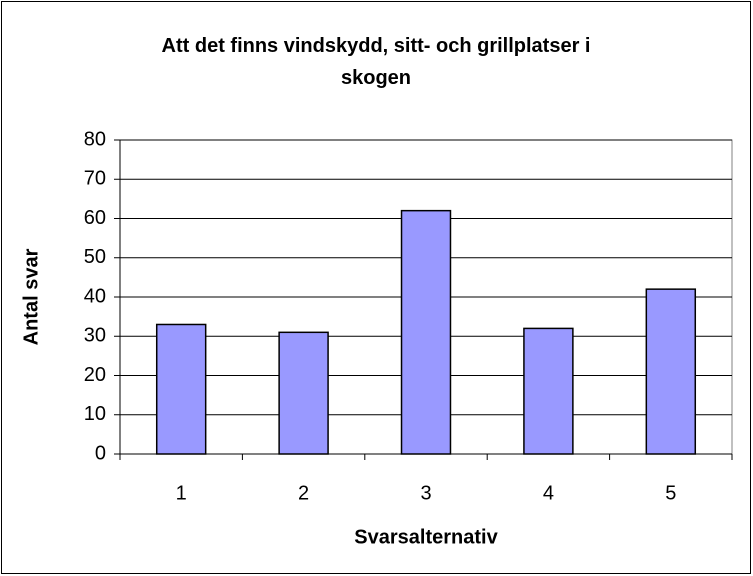  What do you see at coordinates (31, 296) in the screenshot?
I see `y-axis-label: Antal svar` at bounding box center [31, 296].